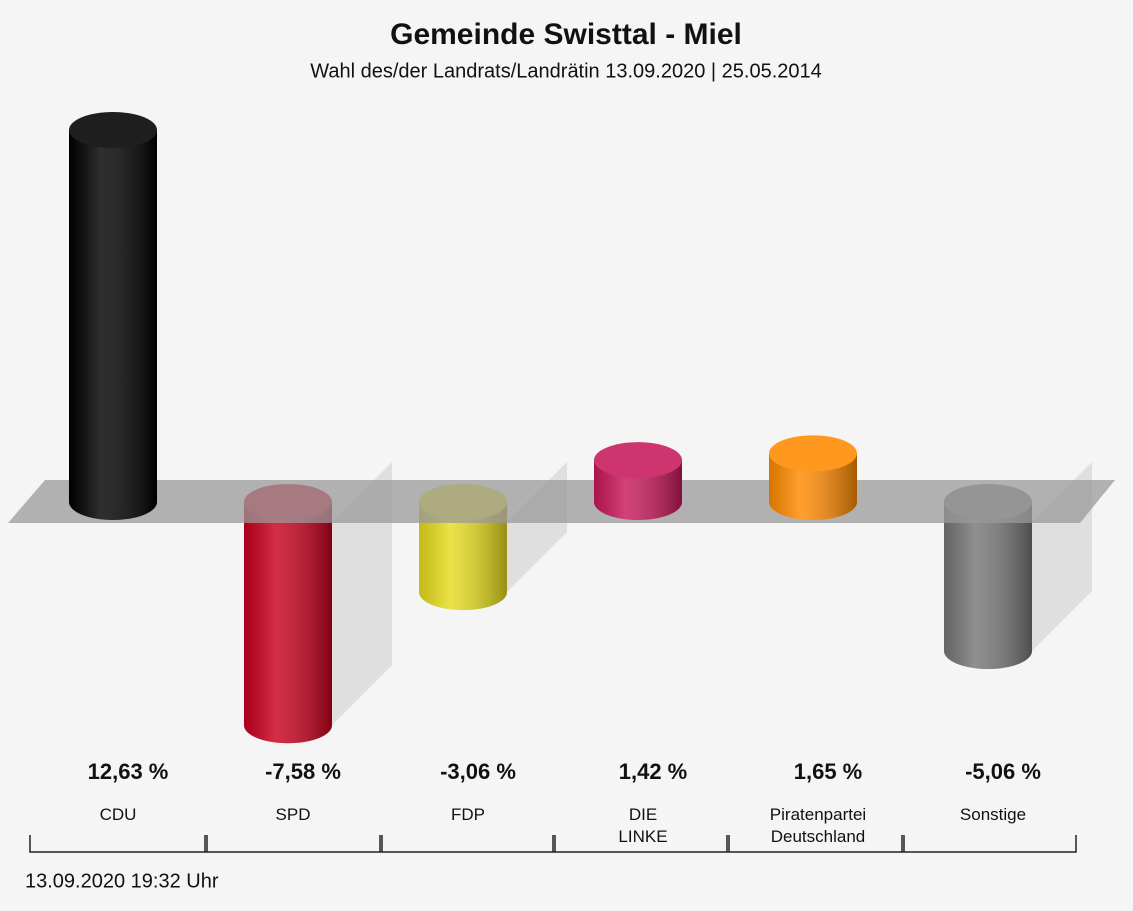  I want to click on value-label: 1,42 %, so click(653, 771).